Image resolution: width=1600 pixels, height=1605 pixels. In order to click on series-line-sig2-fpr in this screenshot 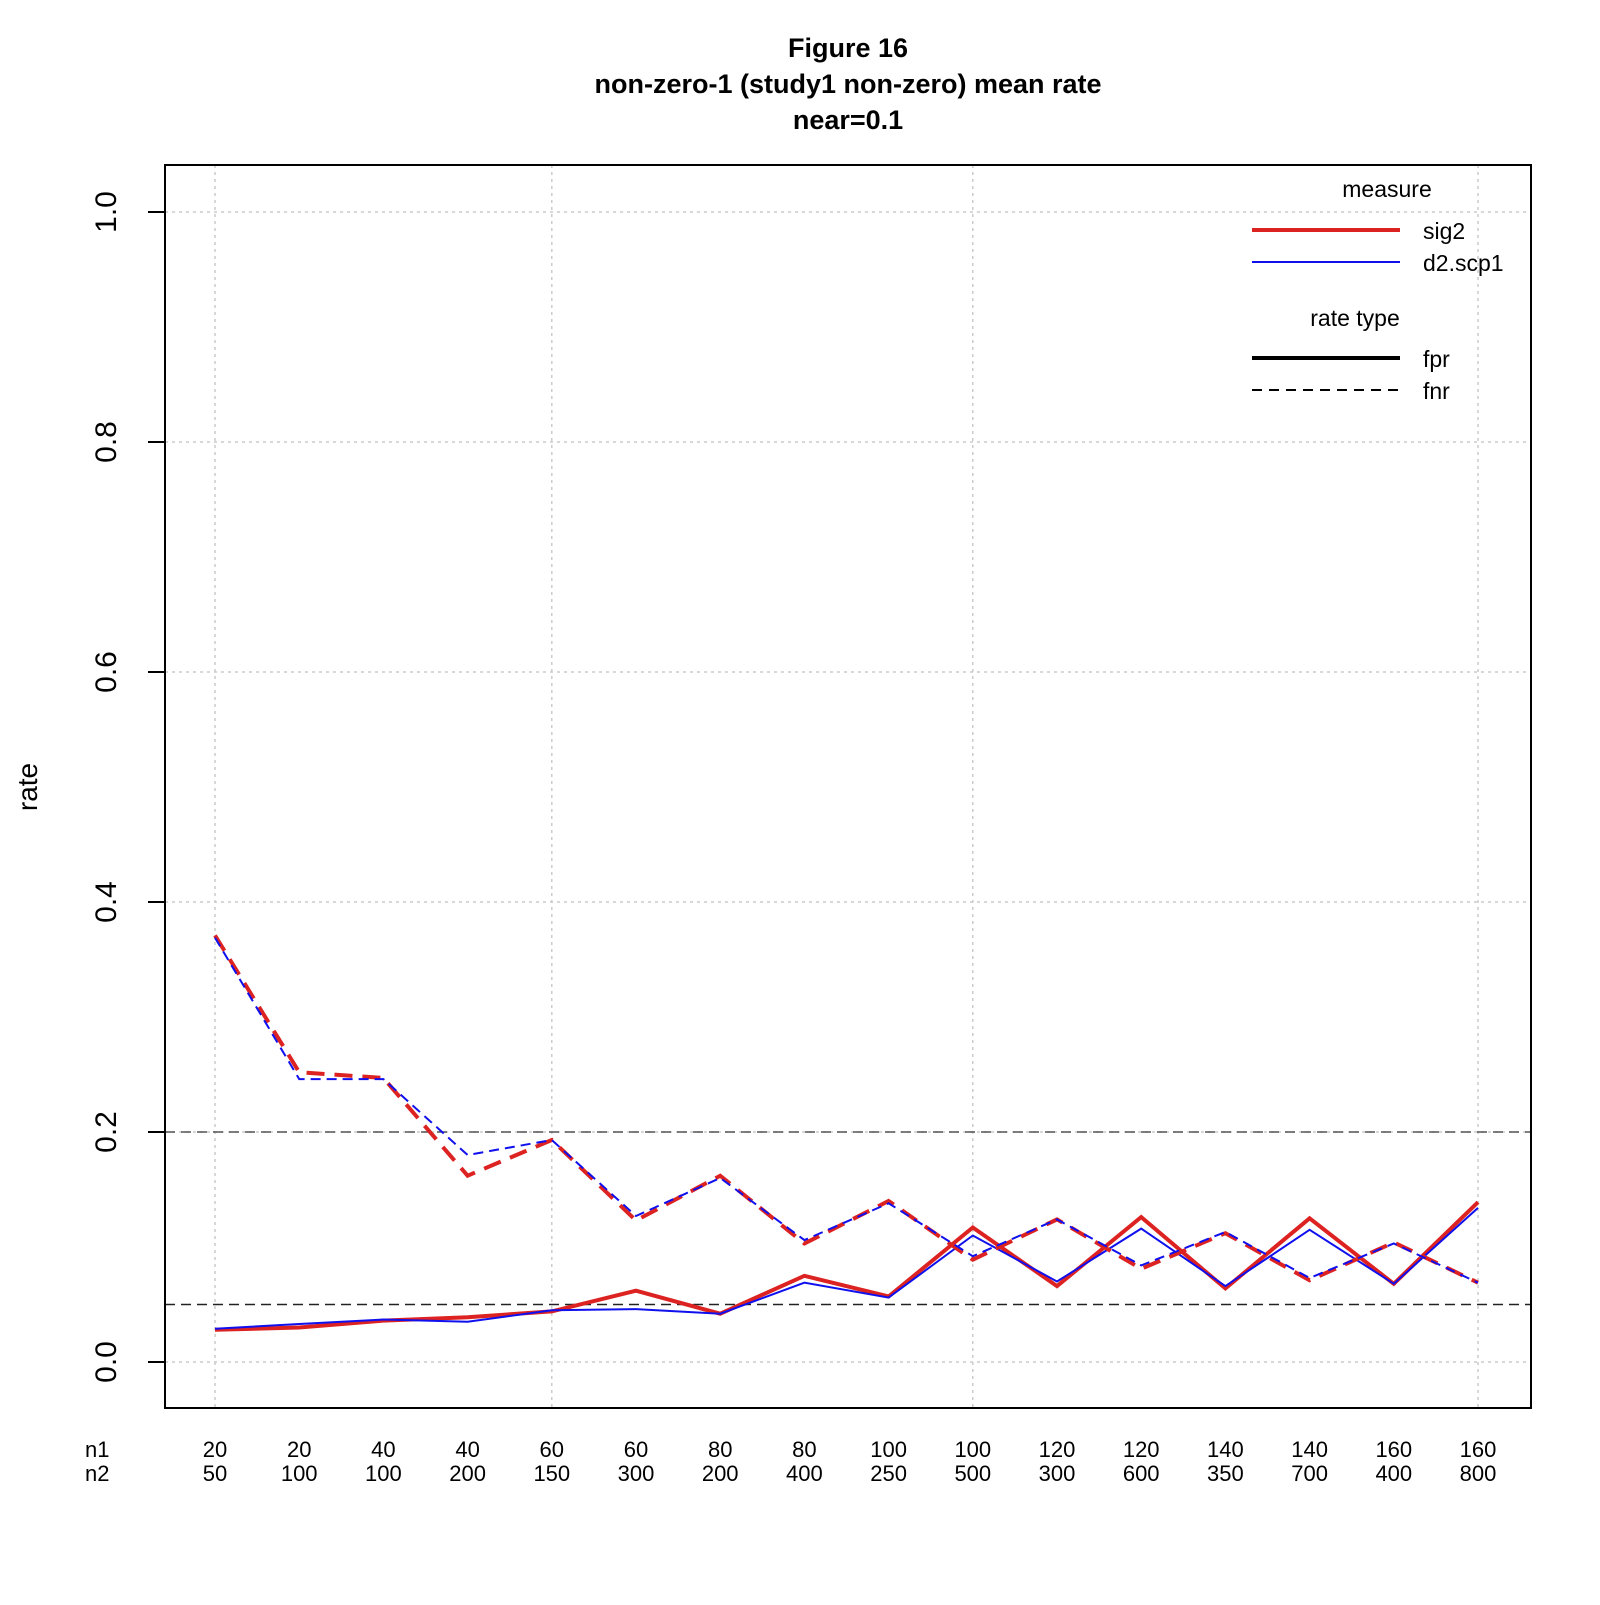, I will do `click(847, 1266)`.